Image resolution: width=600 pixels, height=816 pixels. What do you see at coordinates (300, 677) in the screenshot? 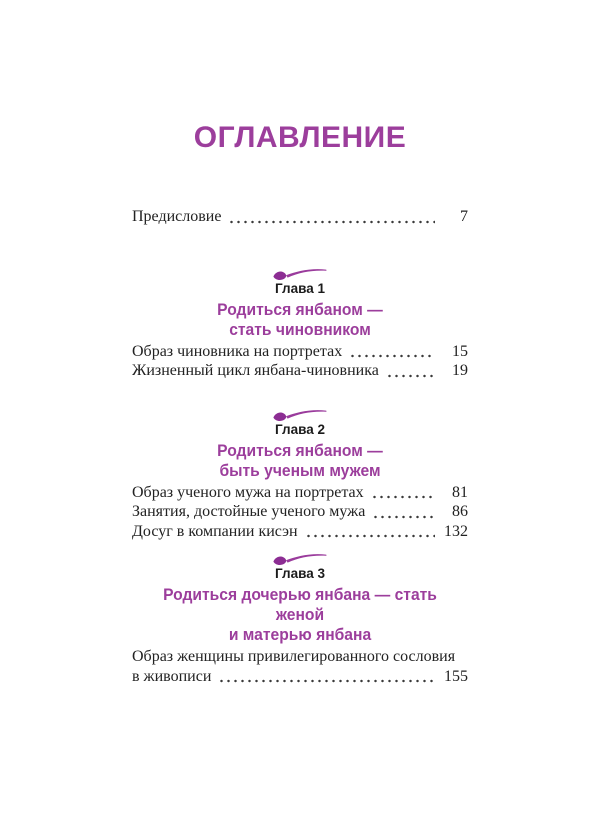
I see `toc-entry: в живописи 155` at bounding box center [300, 677].